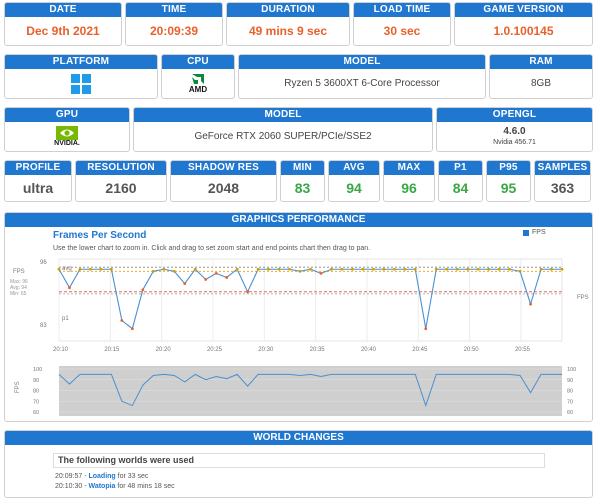 The width and height of the screenshot is (598, 500). Describe the element at coordinates (362, 76) in the screenshot. I see `cpu-model-cell: MODEL Ryzen 5 3600XT 6-Core Processor` at that location.